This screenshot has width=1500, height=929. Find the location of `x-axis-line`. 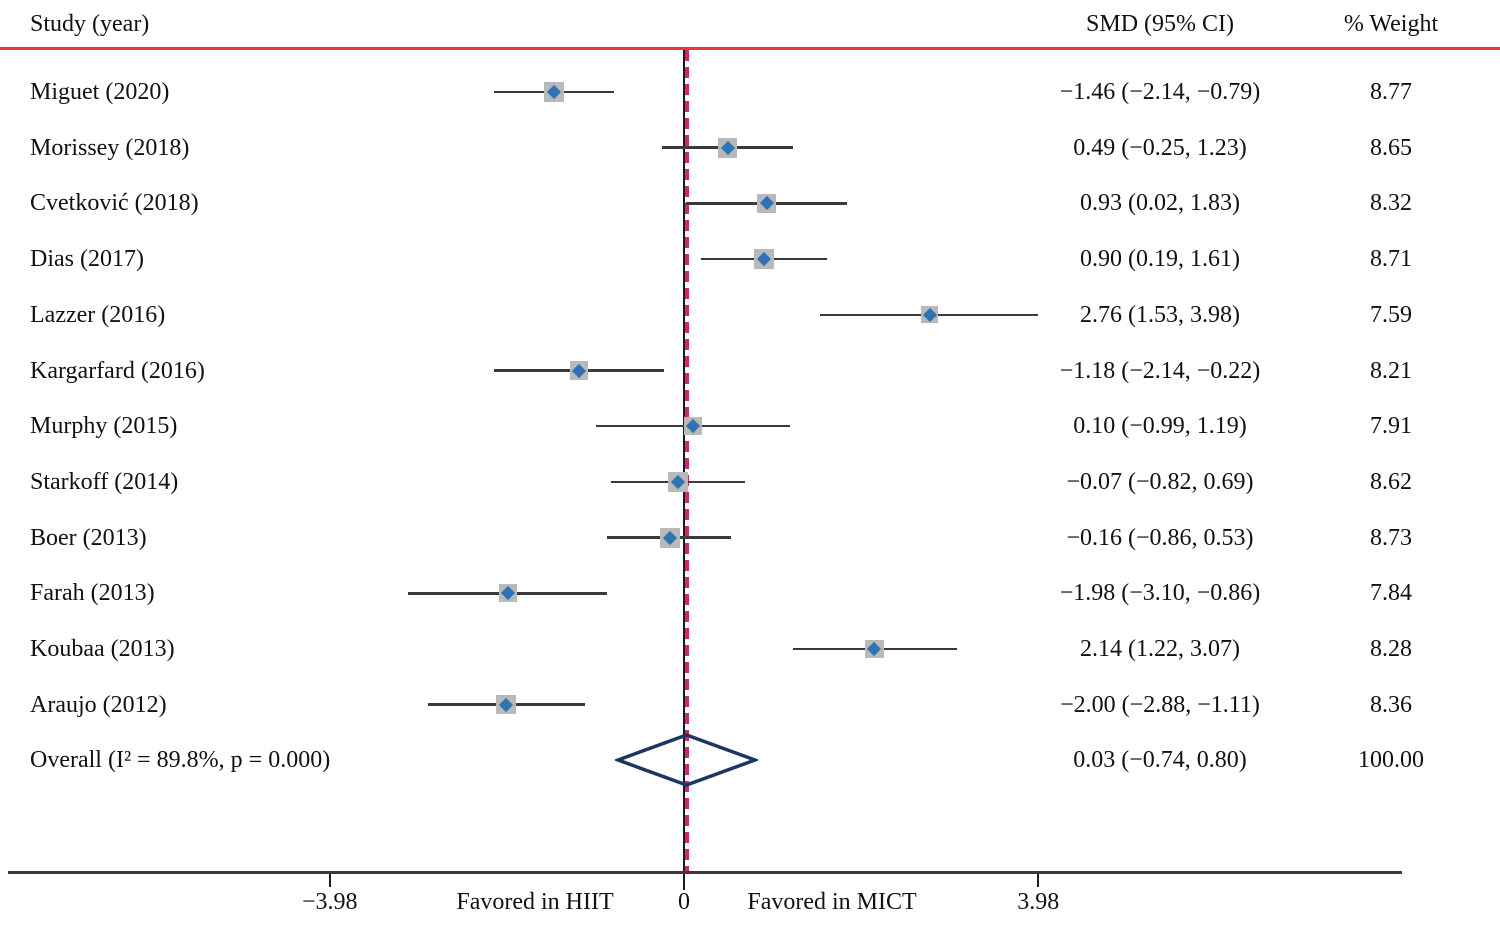

x-axis-line is located at coordinates (705, 872).